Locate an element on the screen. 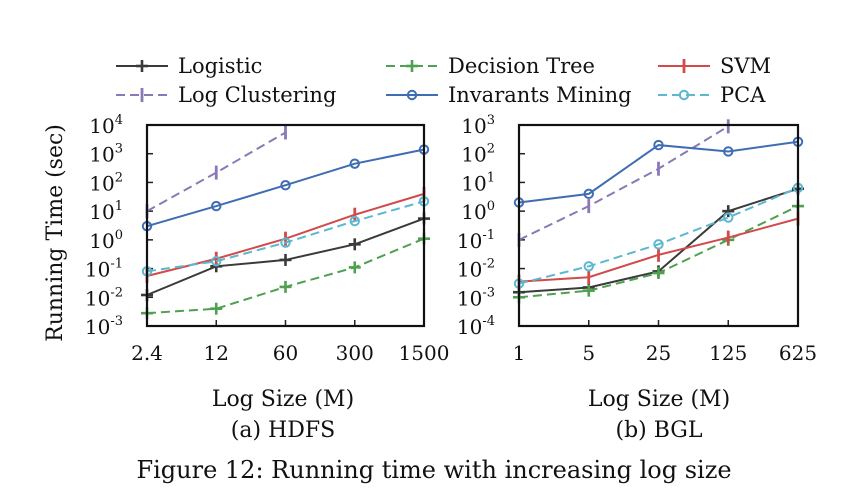 The height and width of the screenshot is (504, 868). hdfs-line-invarants-mining is located at coordinates (285, 188).